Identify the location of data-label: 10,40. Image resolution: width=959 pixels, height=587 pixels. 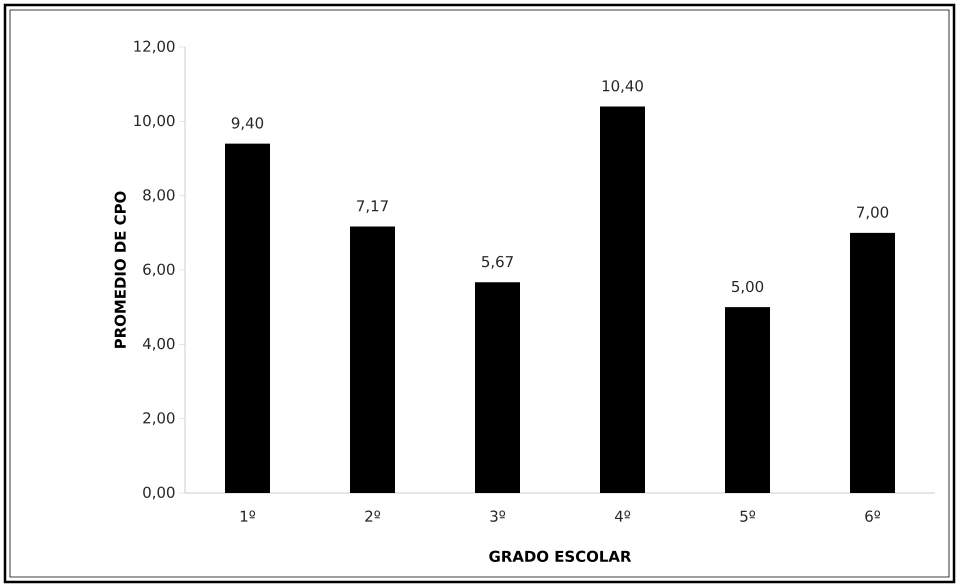
(622, 86).